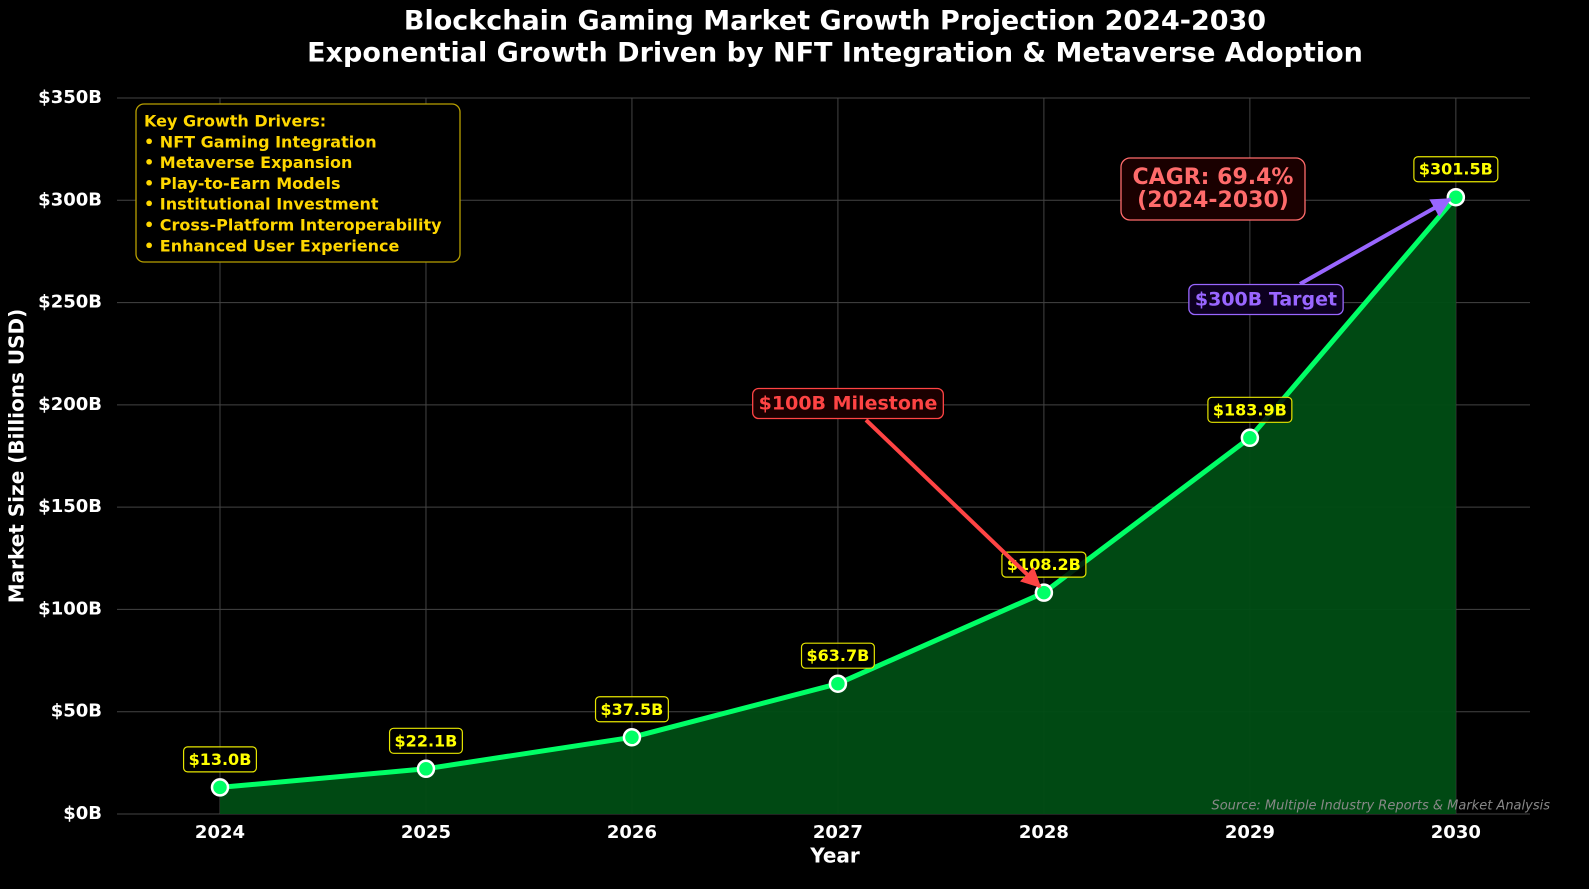 The height and width of the screenshot is (889, 1589). Describe the element at coordinates (1044, 832) in the screenshot. I see `x-tick-label: 2028` at that location.